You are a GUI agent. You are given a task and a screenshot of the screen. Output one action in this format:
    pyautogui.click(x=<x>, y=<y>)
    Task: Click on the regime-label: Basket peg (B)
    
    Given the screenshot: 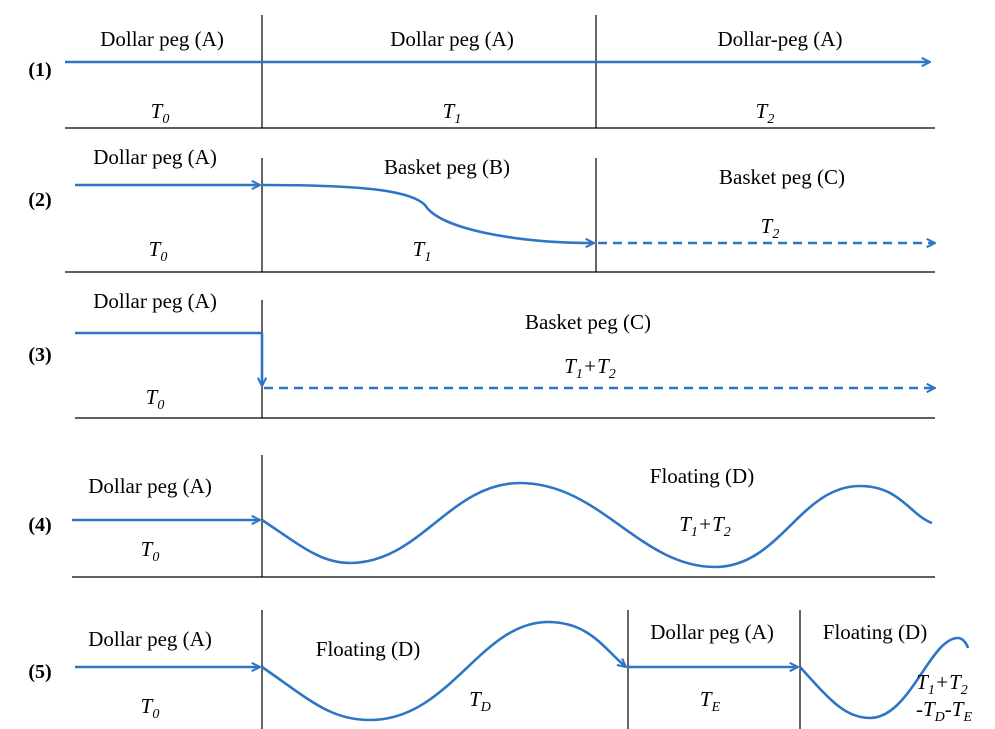 What is the action you would take?
    pyautogui.click(x=447, y=167)
    